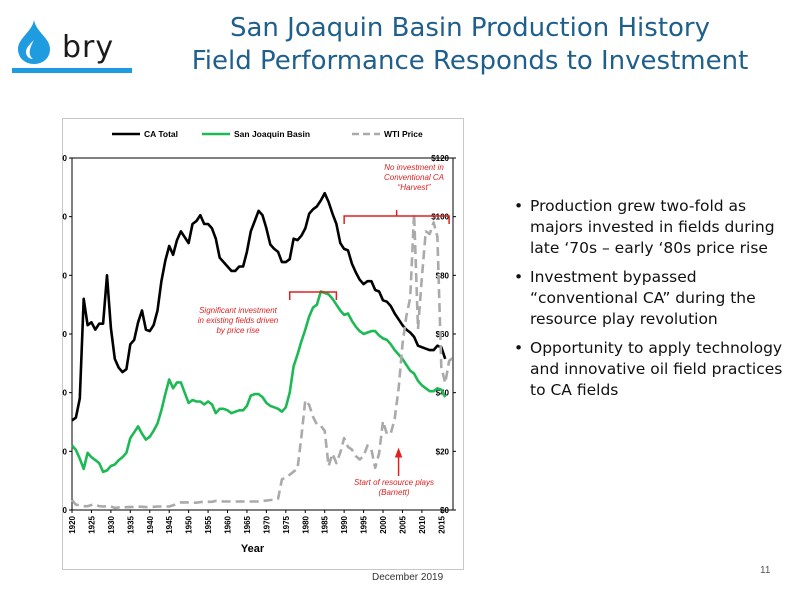 The height and width of the screenshot is (600, 800). Describe the element at coordinates (65, 334) in the screenshot. I see `y-tick-label: 600` at that location.